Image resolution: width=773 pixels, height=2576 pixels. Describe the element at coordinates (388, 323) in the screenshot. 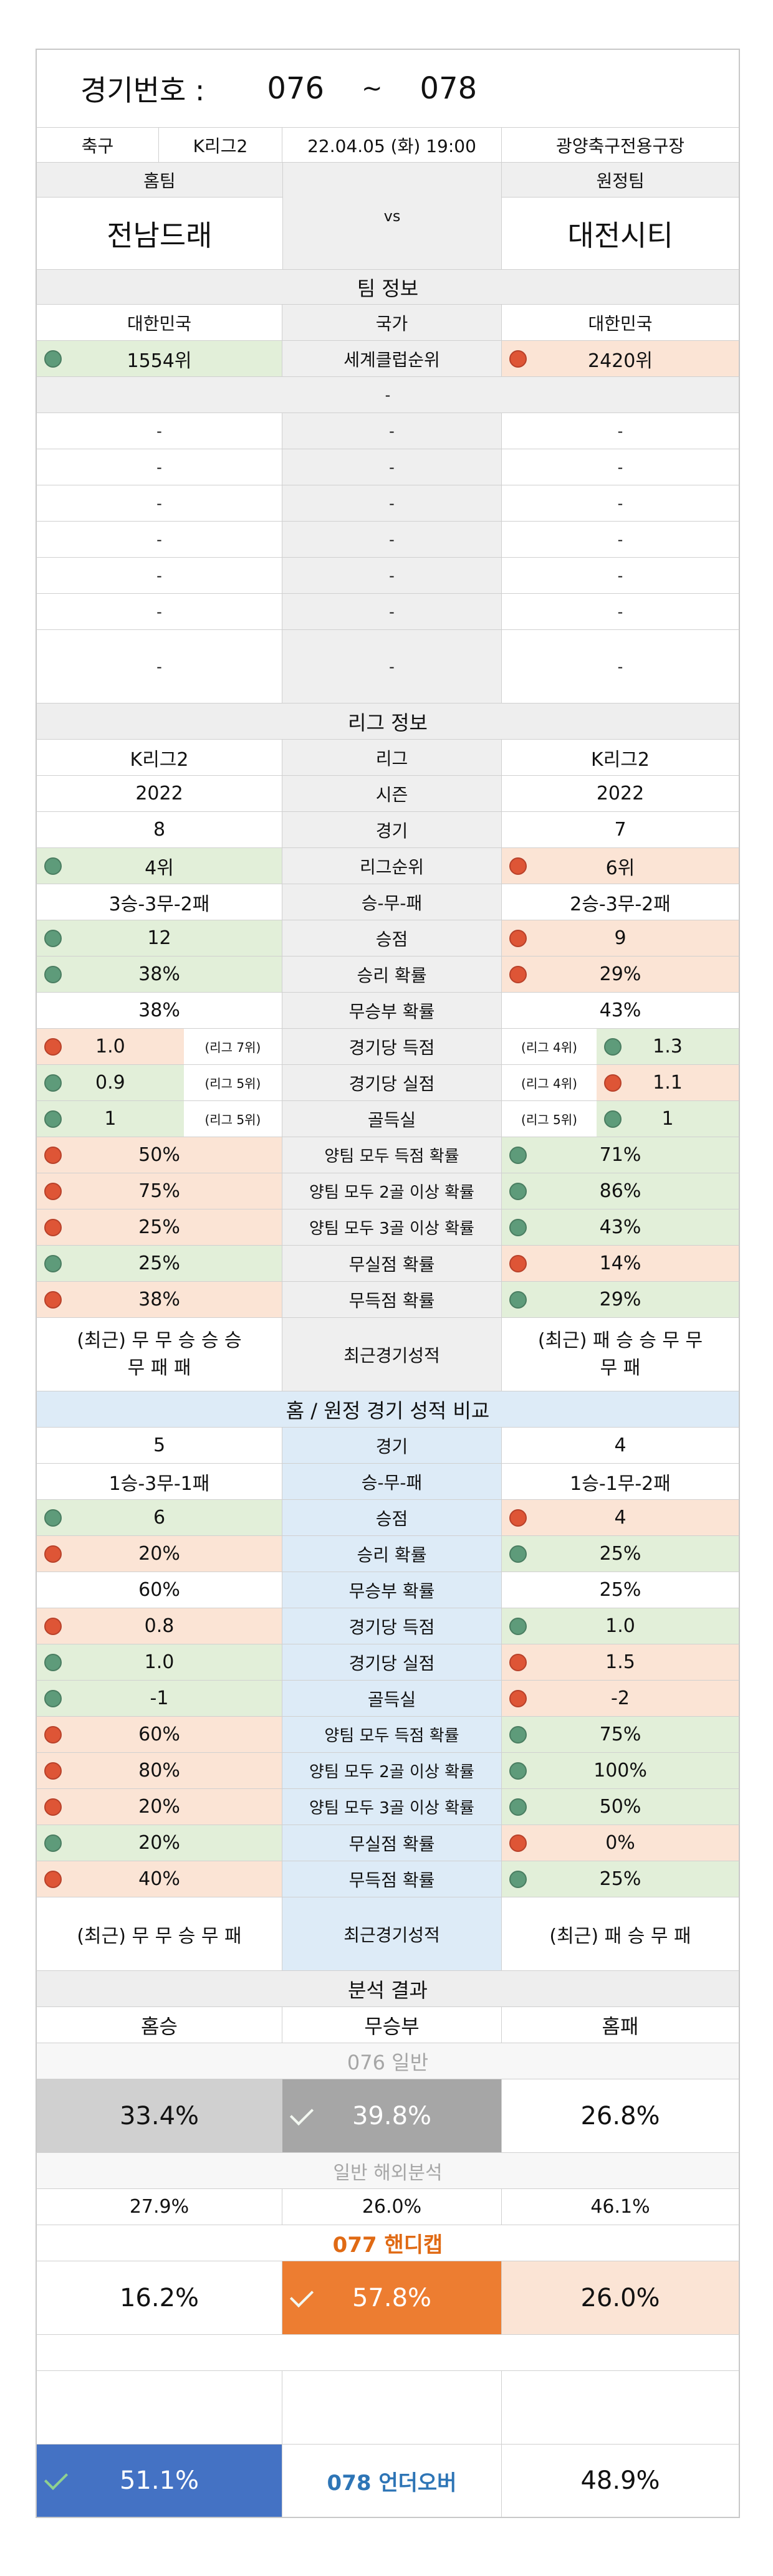

I see `country-row: 대한민국 국가 대한민국` at that location.